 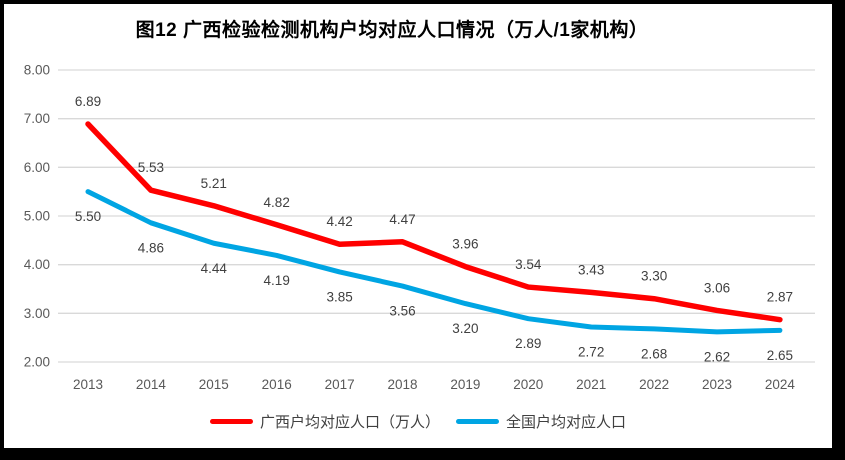 What do you see at coordinates (37, 118) in the screenshot?
I see `y-axis-tick-label: 7.00` at bounding box center [37, 118].